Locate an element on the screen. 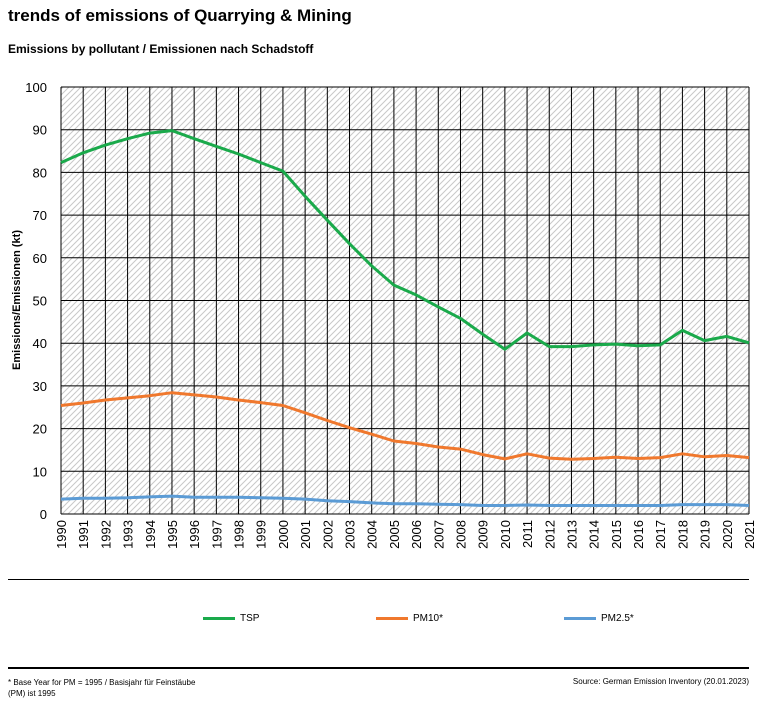  x-tick-label: 1999 is located at coordinates (261, 534).